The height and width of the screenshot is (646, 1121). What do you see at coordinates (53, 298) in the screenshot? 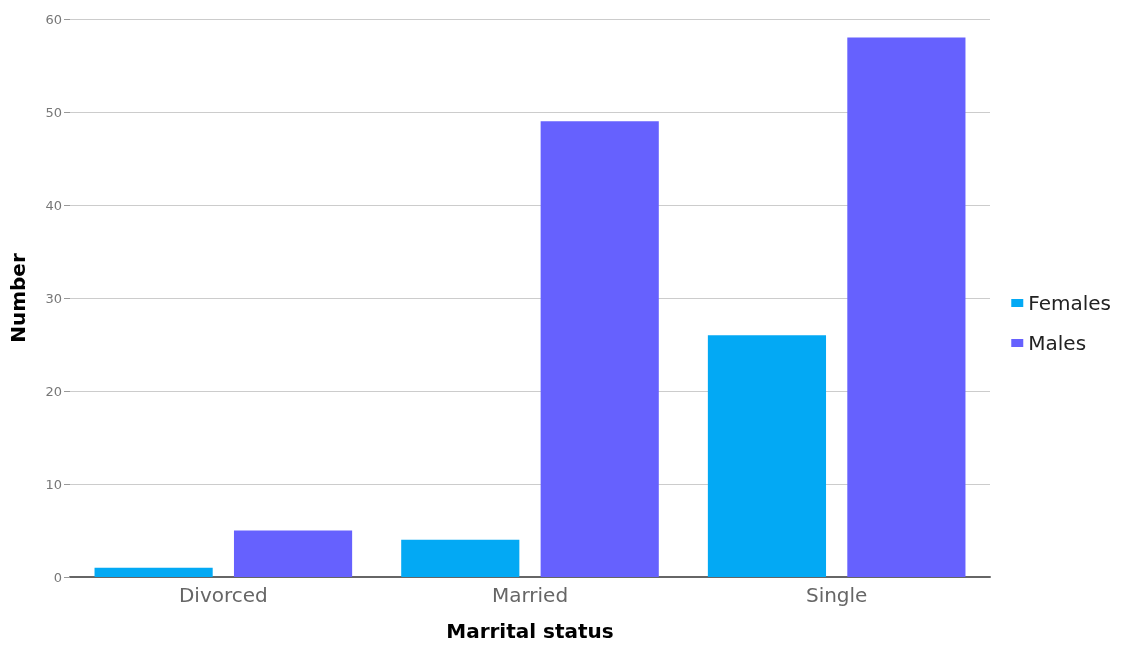
I see `y-tick-label: 30` at bounding box center [53, 298].